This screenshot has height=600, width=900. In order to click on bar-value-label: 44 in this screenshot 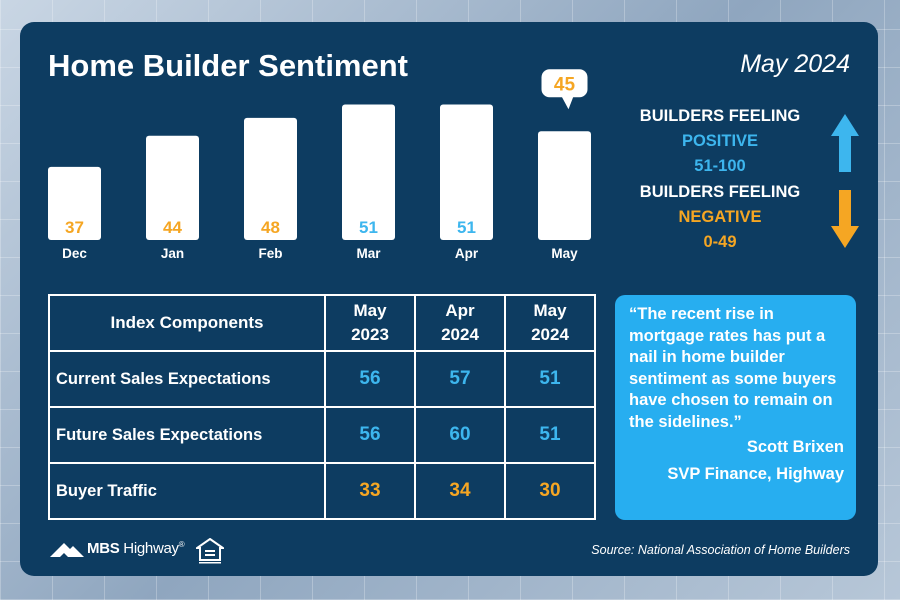, I will do `click(172, 227)`.